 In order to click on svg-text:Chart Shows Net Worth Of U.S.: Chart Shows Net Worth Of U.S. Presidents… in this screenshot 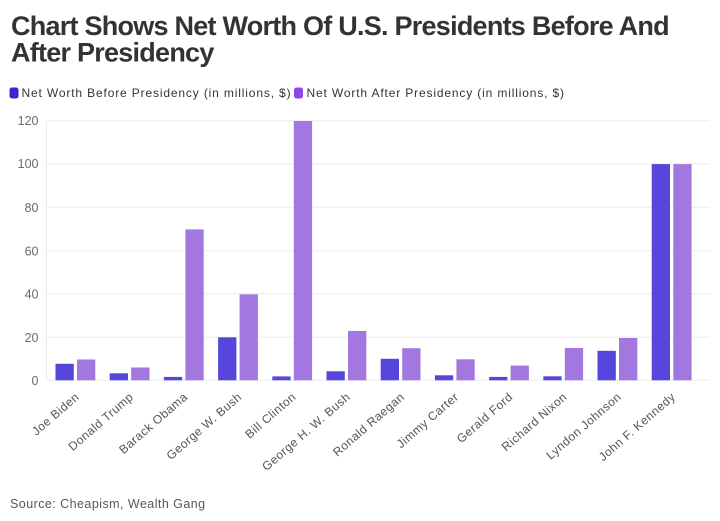, I will do `click(340, 26)`.